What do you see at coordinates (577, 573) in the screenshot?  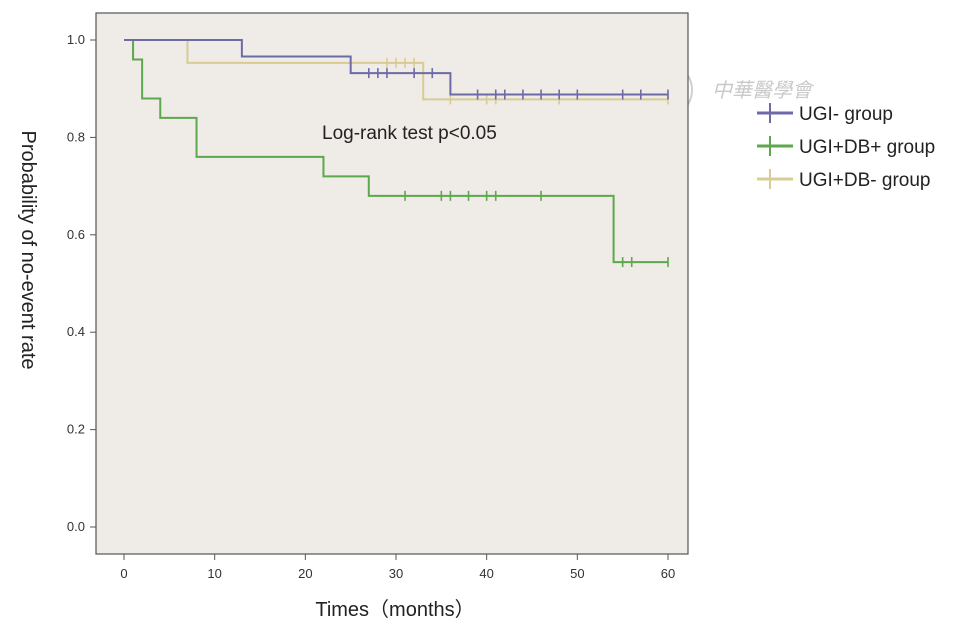 I see `x-tick-label: 50` at bounding box center [577, 573].